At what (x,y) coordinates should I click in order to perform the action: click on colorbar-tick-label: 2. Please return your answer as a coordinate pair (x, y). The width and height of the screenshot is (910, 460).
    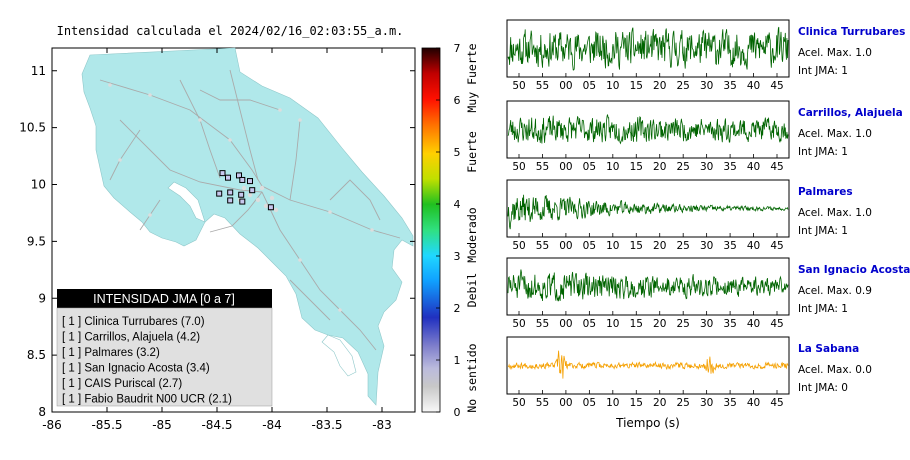
    Looking at the image, I should click on (457, 308).